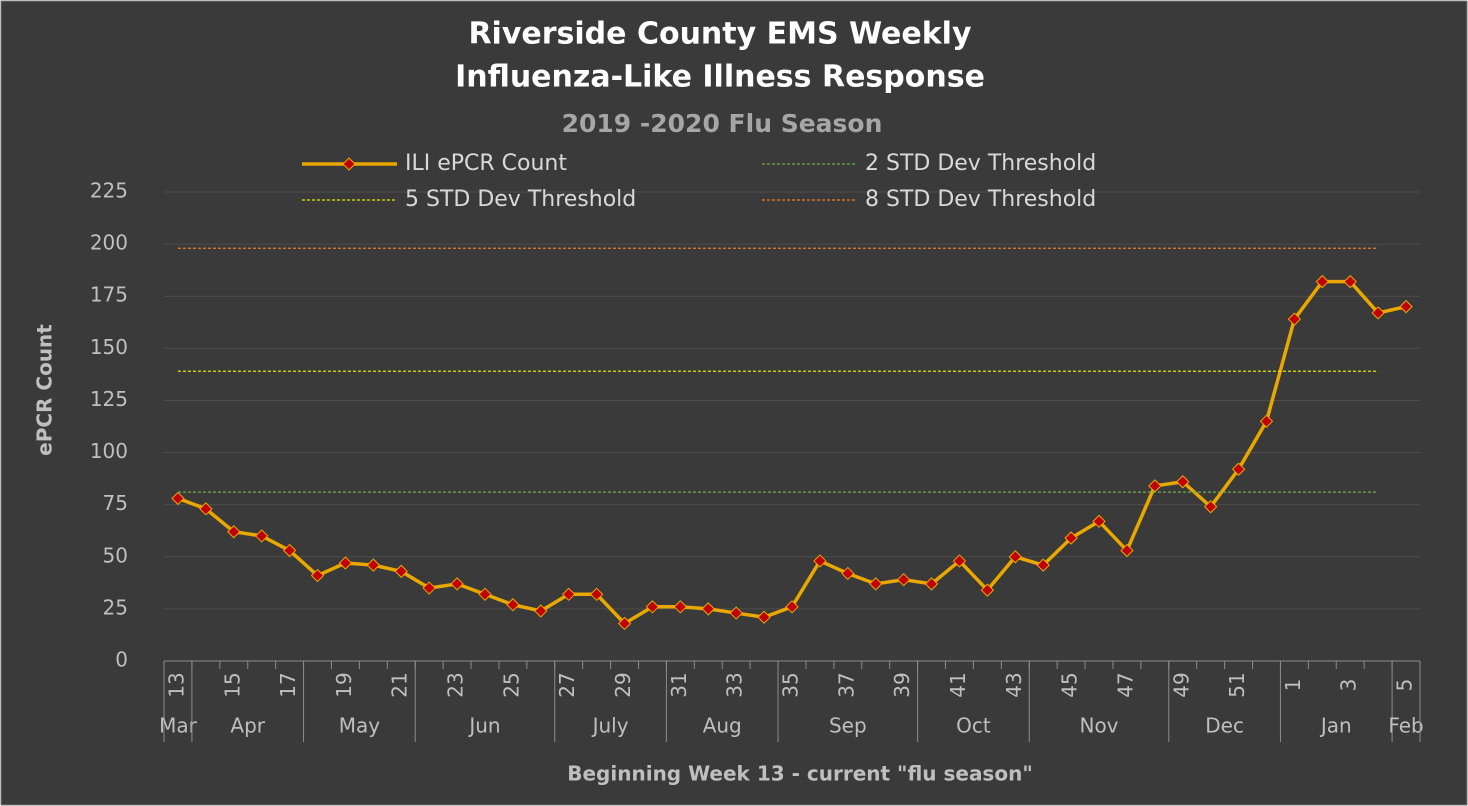 This screenshot has width=1468, height=806. I want to click on x-axis-label: Beginning Week 13 - current "flu season", so click(800, 774).